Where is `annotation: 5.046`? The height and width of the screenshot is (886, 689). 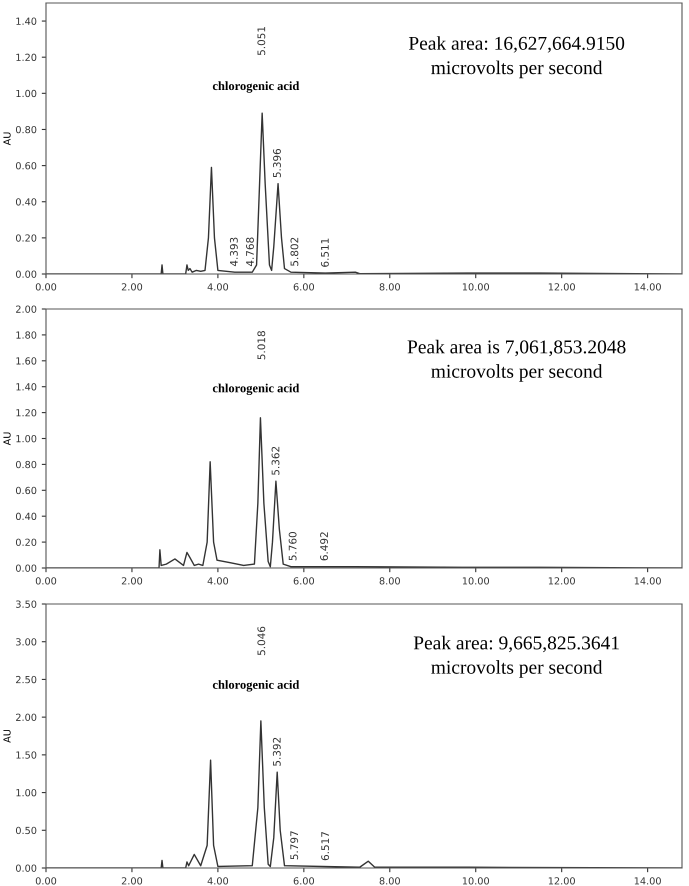 annotation: 5.046 is located at coordinates (261, 641).